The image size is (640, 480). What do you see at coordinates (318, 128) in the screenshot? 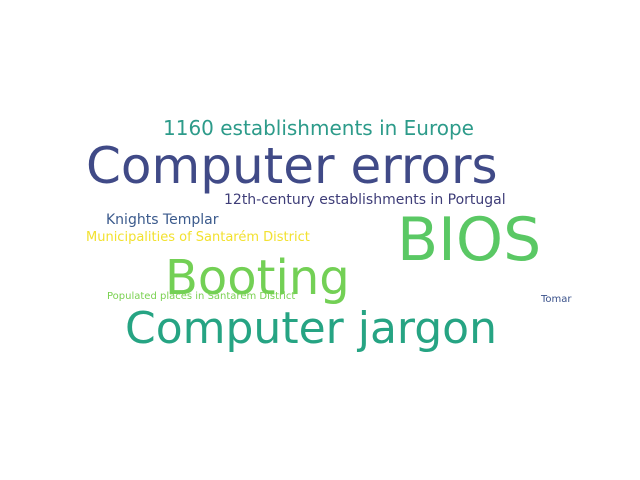
I see `word-1160-establishments: 1160 establishments in Europe` at bounding box center [318, 128].